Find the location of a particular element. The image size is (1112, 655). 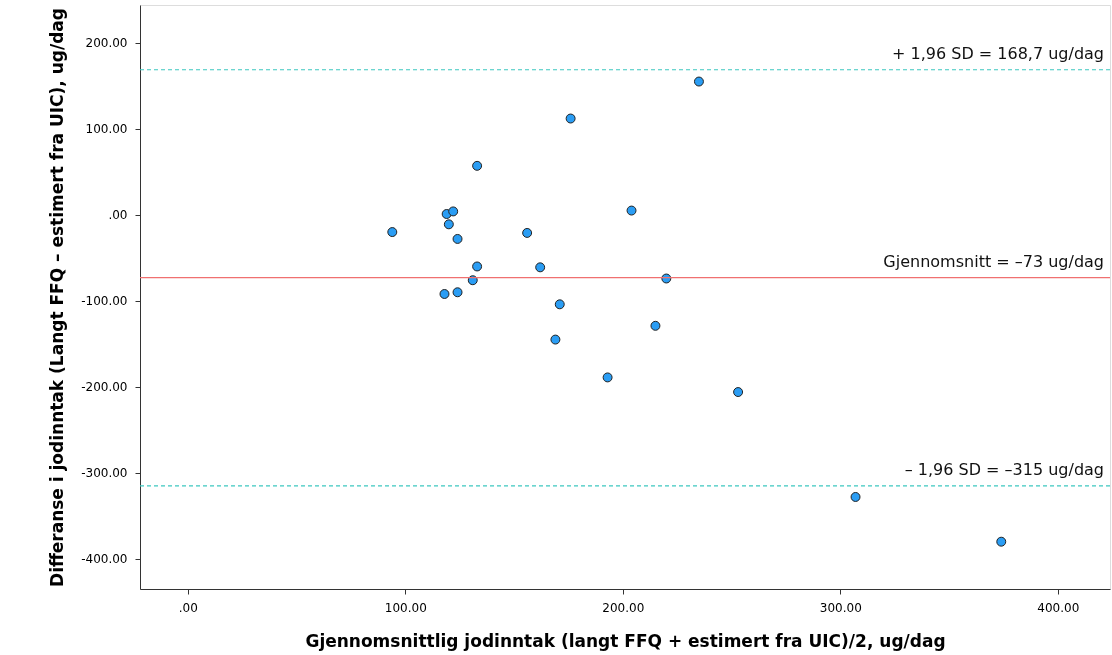

x-tick-label: .00 is located at coordinates (188, 607).